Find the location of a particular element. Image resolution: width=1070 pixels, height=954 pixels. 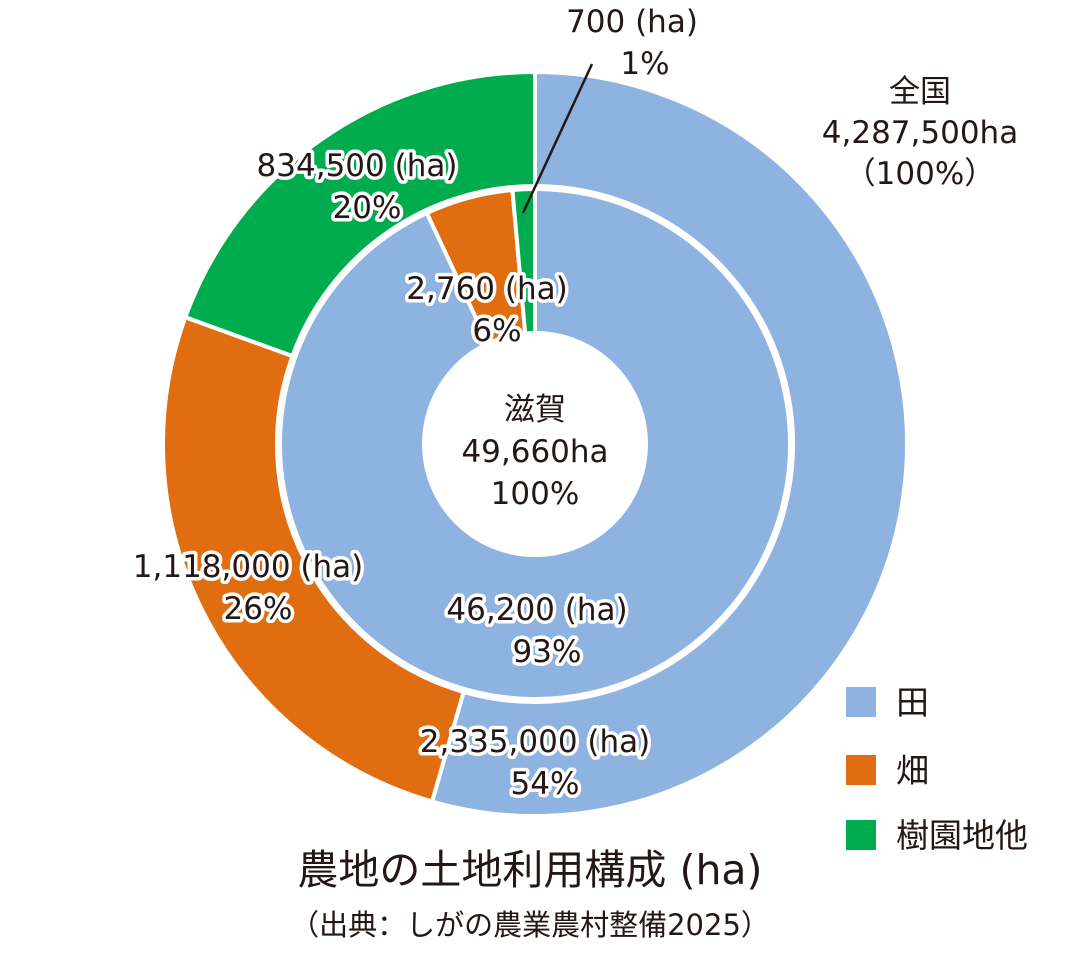

inner-orchard-pct-label: 1% is located at coordinates (644, 64).